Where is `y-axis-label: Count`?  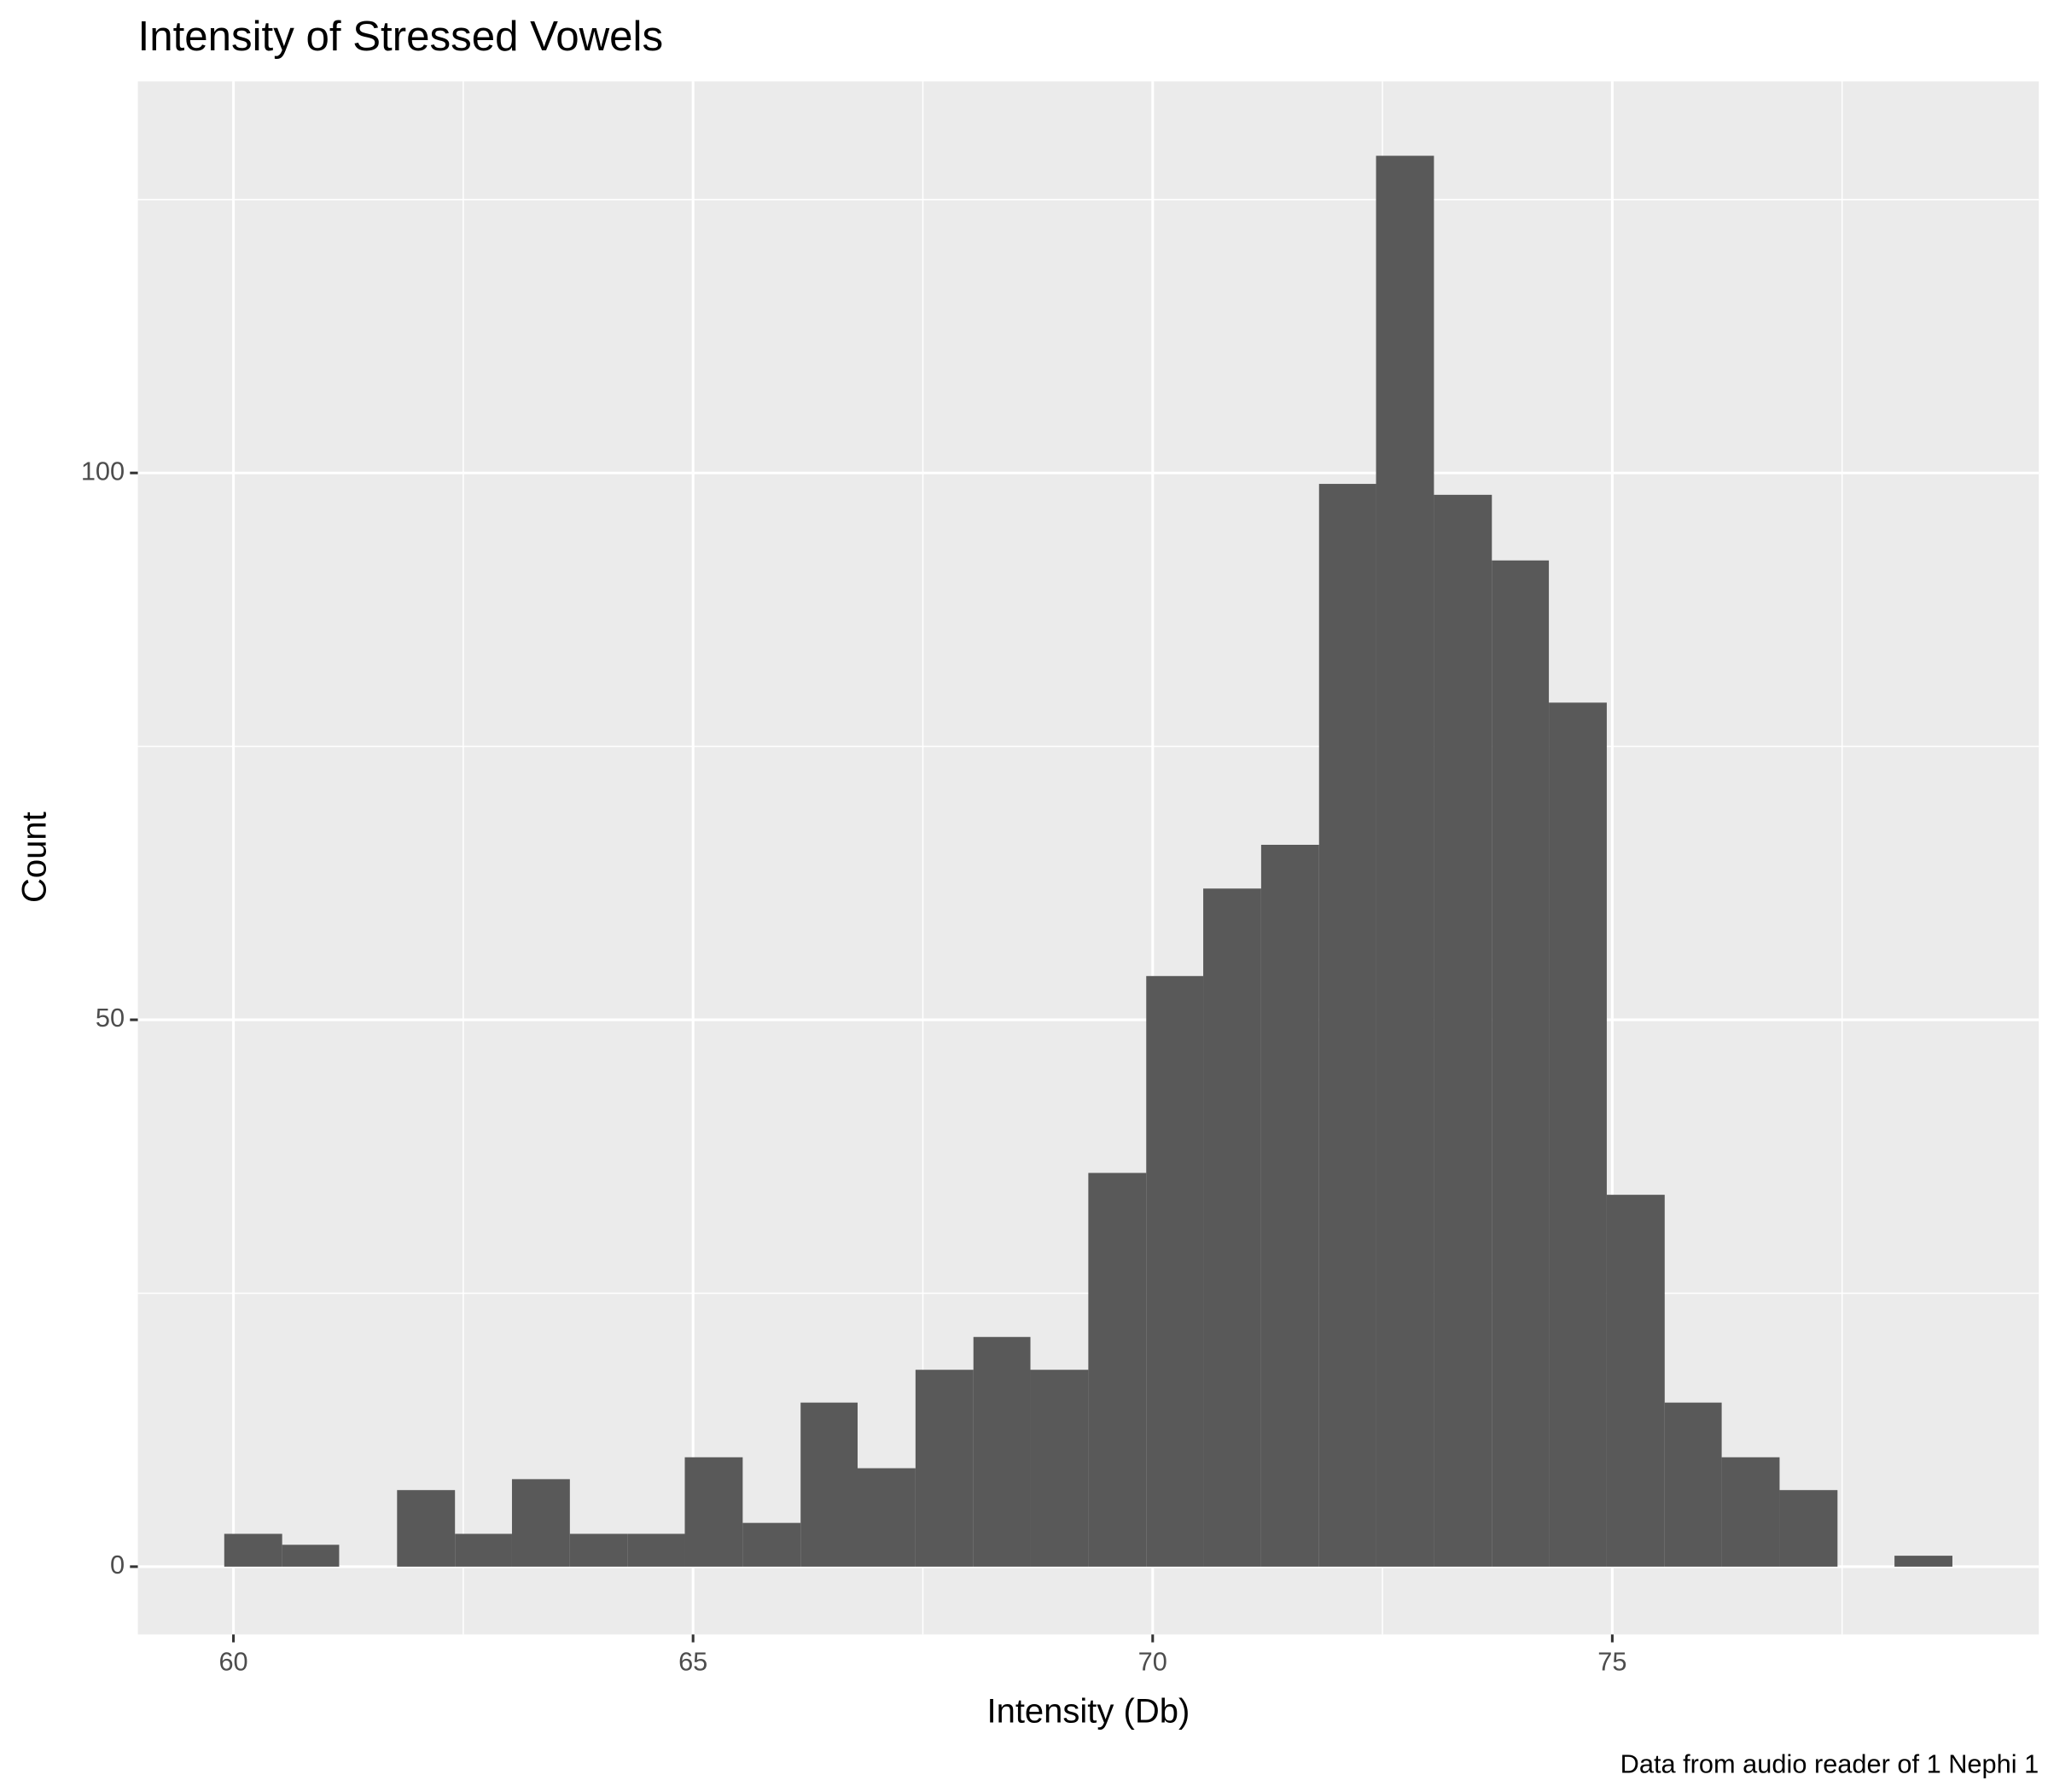 y-axis-label: Count is located at coordinates (35, 857).